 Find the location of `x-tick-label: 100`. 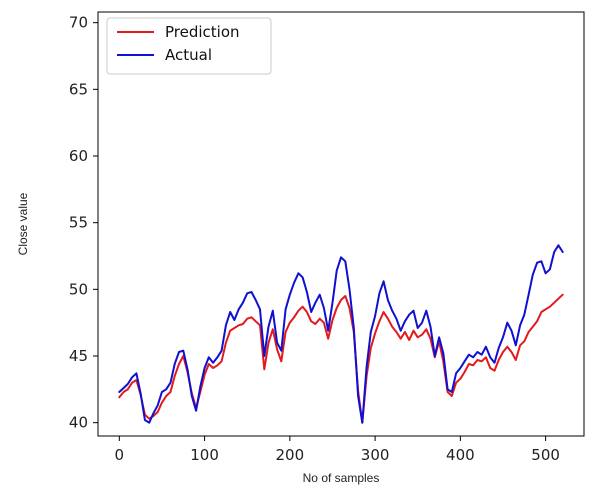

x-tick-label: 100 is located at coordinates (204, 455).